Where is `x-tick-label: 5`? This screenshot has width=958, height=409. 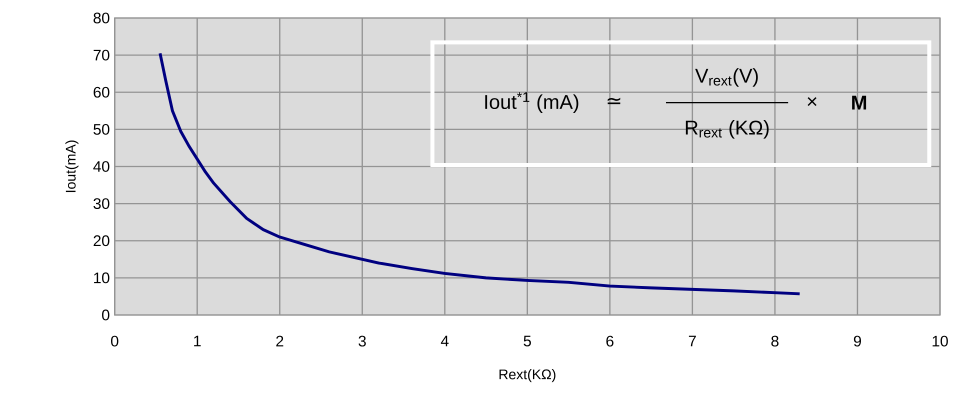 x-tick-label: 5 is located at coordinates (527, 341).